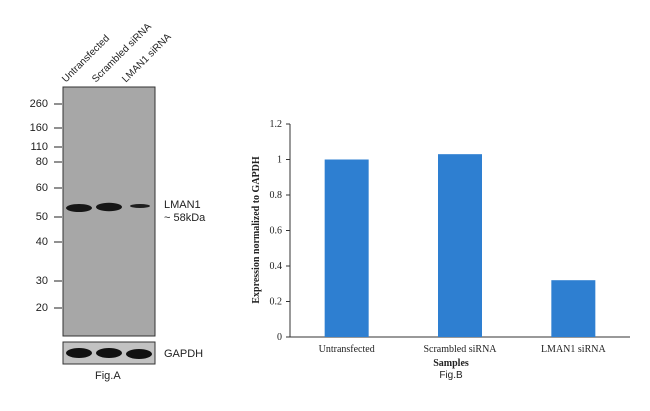  Describe the element at coordinates (41, 242) in the screenshot. I see `mw-marker-40: 40` at that location.